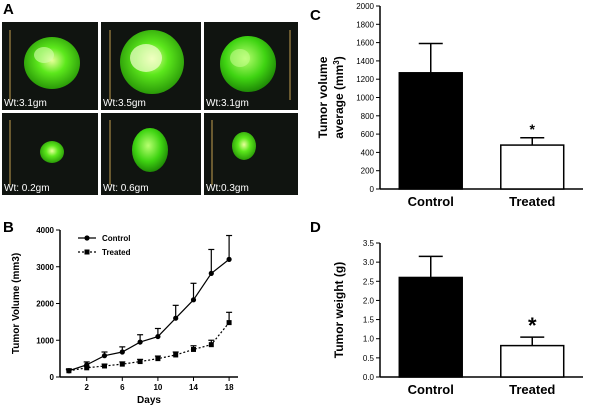 The width and height of the screenshot is (600, 406). Describe the element at coordinates (365, 43) in the screenshot. I see `y-tick-label: 1600` at that location.